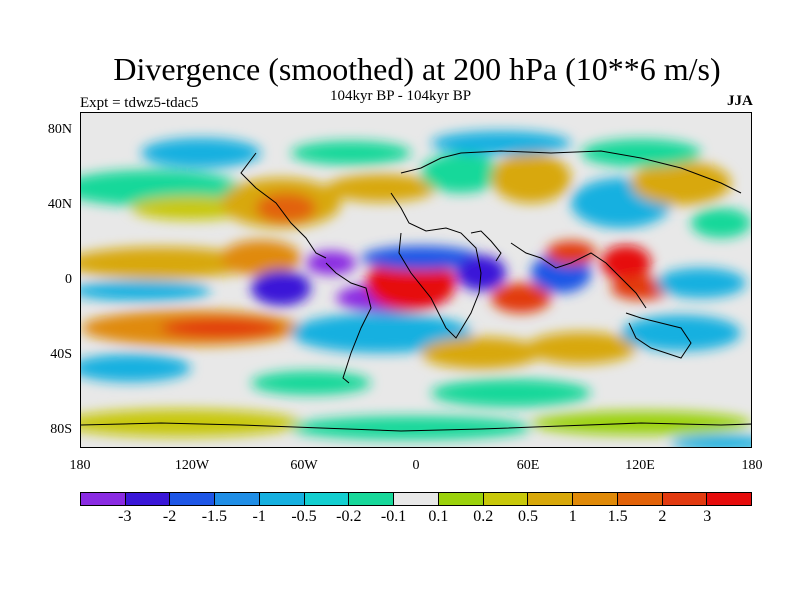  I want to click on colorbar-label: -0.1, so click(393, 516).